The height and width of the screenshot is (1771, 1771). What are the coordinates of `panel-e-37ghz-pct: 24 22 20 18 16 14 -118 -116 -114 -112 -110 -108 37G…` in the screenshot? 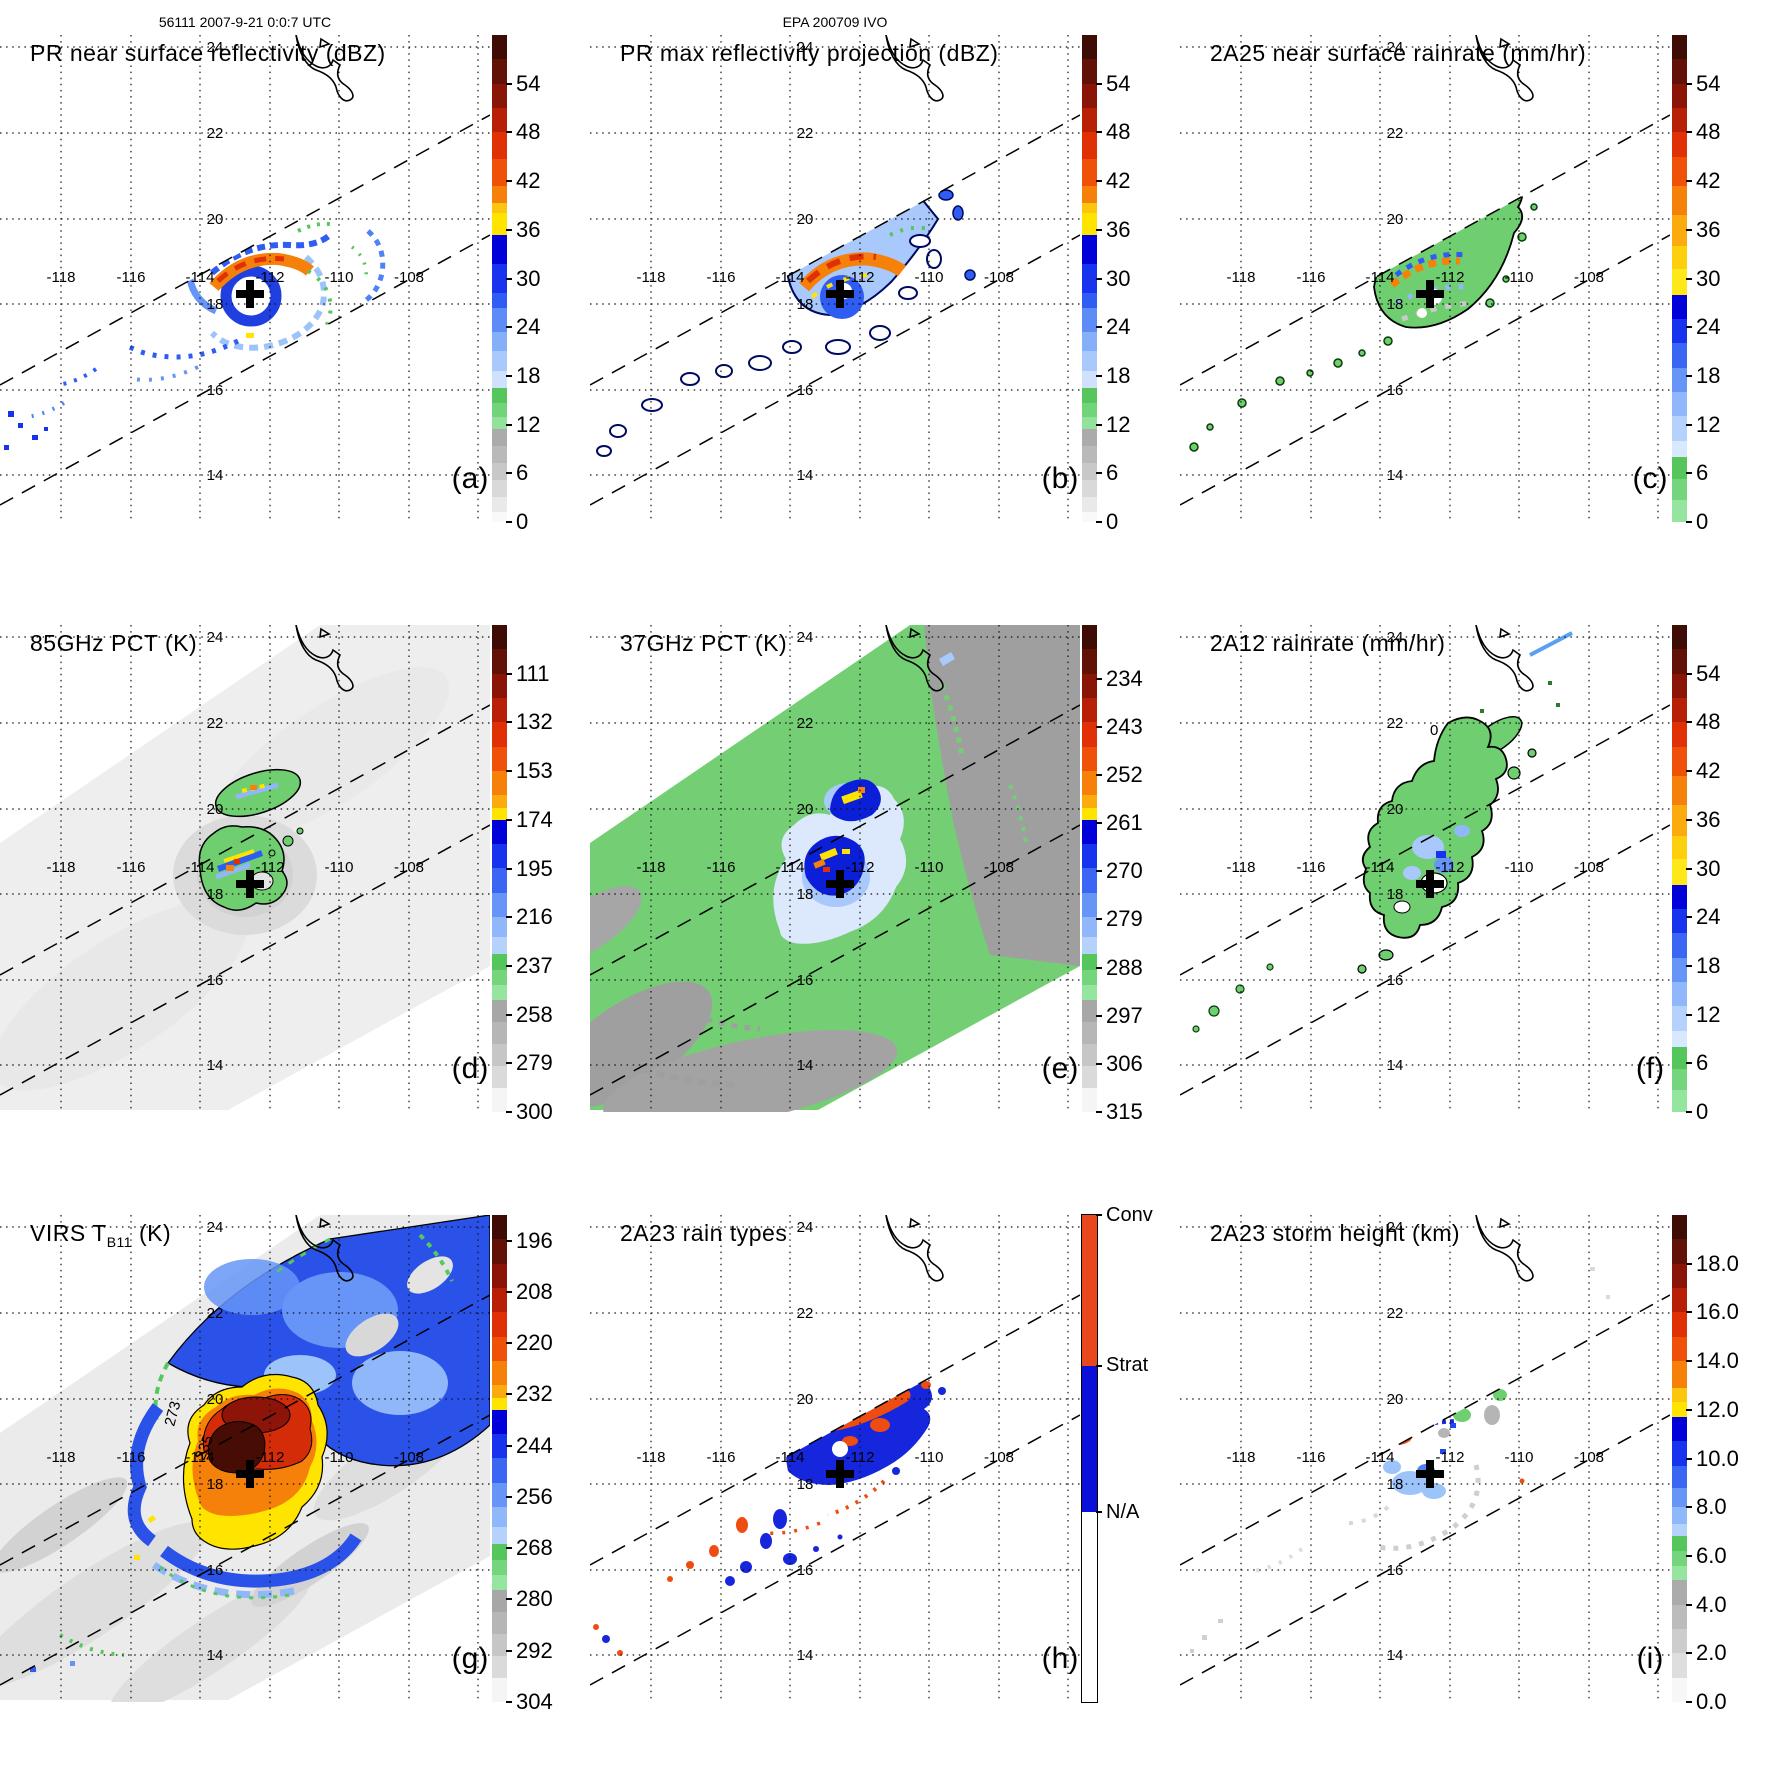 It's located at (885, 885).